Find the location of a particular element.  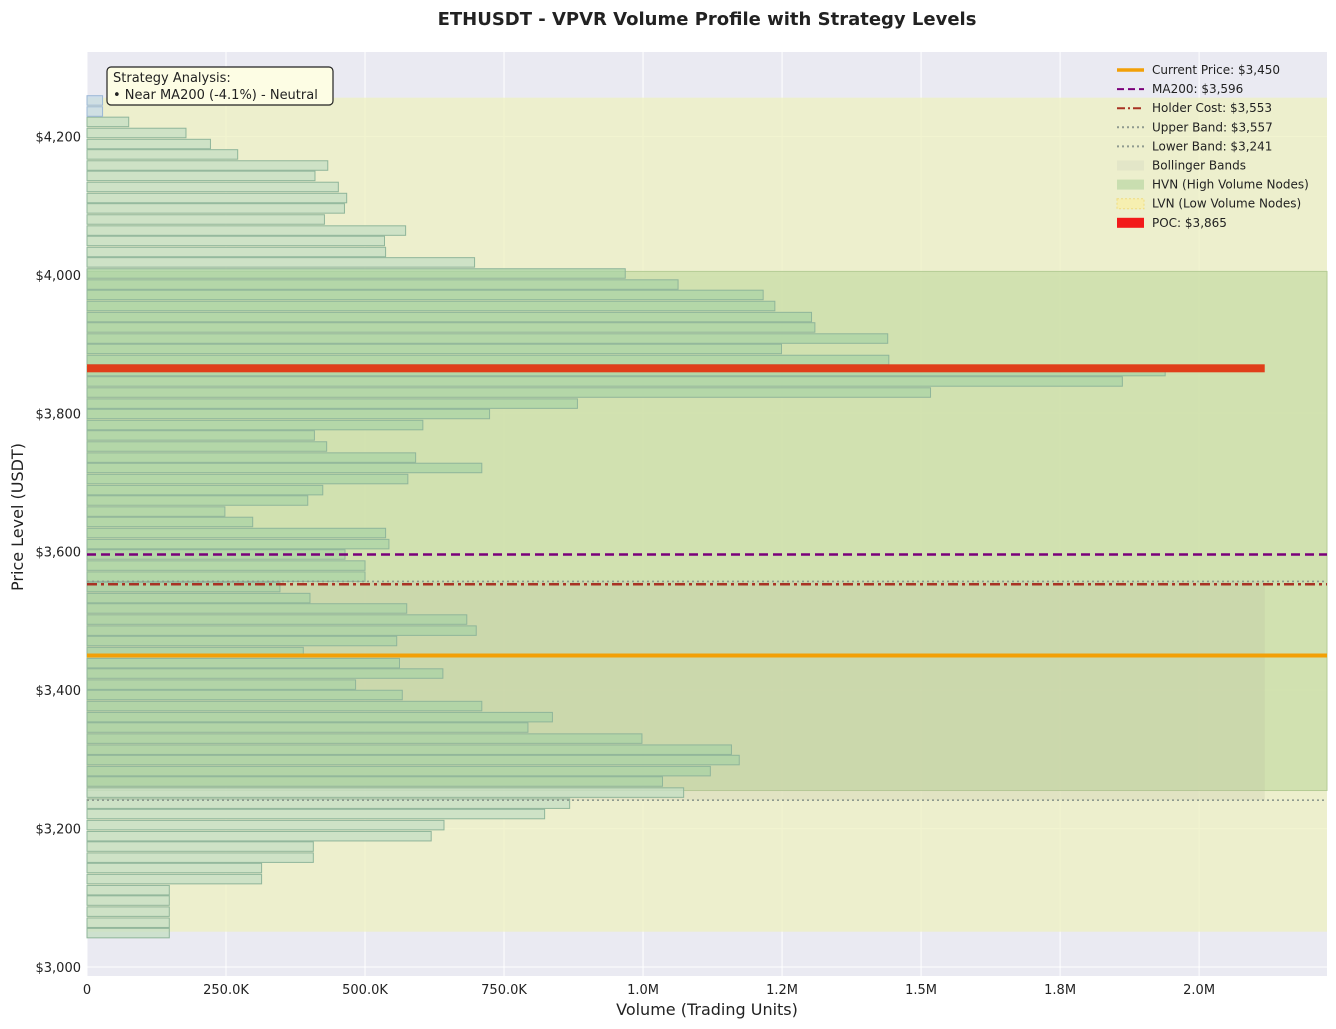

y-tick-label: $4,000 is located at coordinates (59, 276).